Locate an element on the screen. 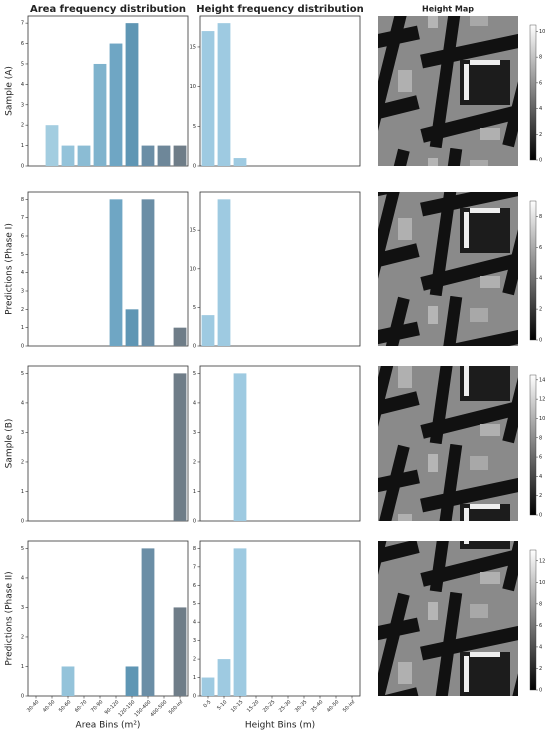  colorbar-tick-label: 14 is located at coordinates (542, 380).